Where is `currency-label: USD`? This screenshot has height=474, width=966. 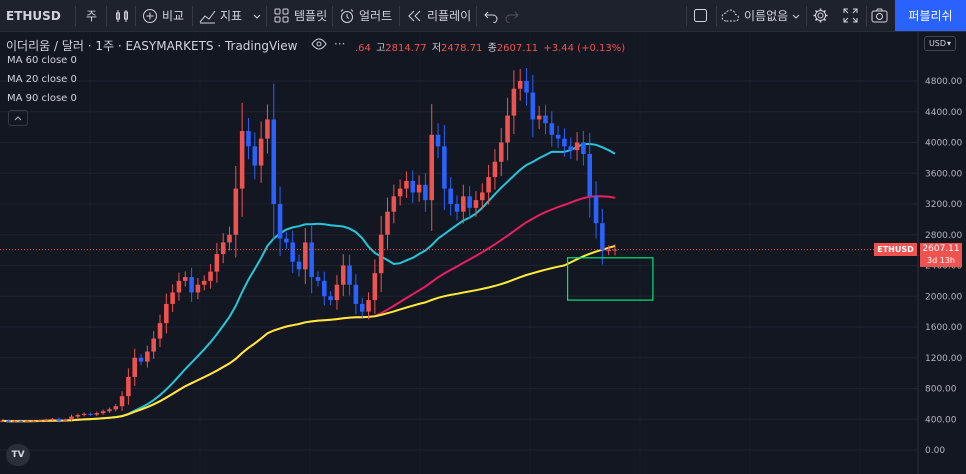
currency-label: USD is located at coordinates (937, 43).